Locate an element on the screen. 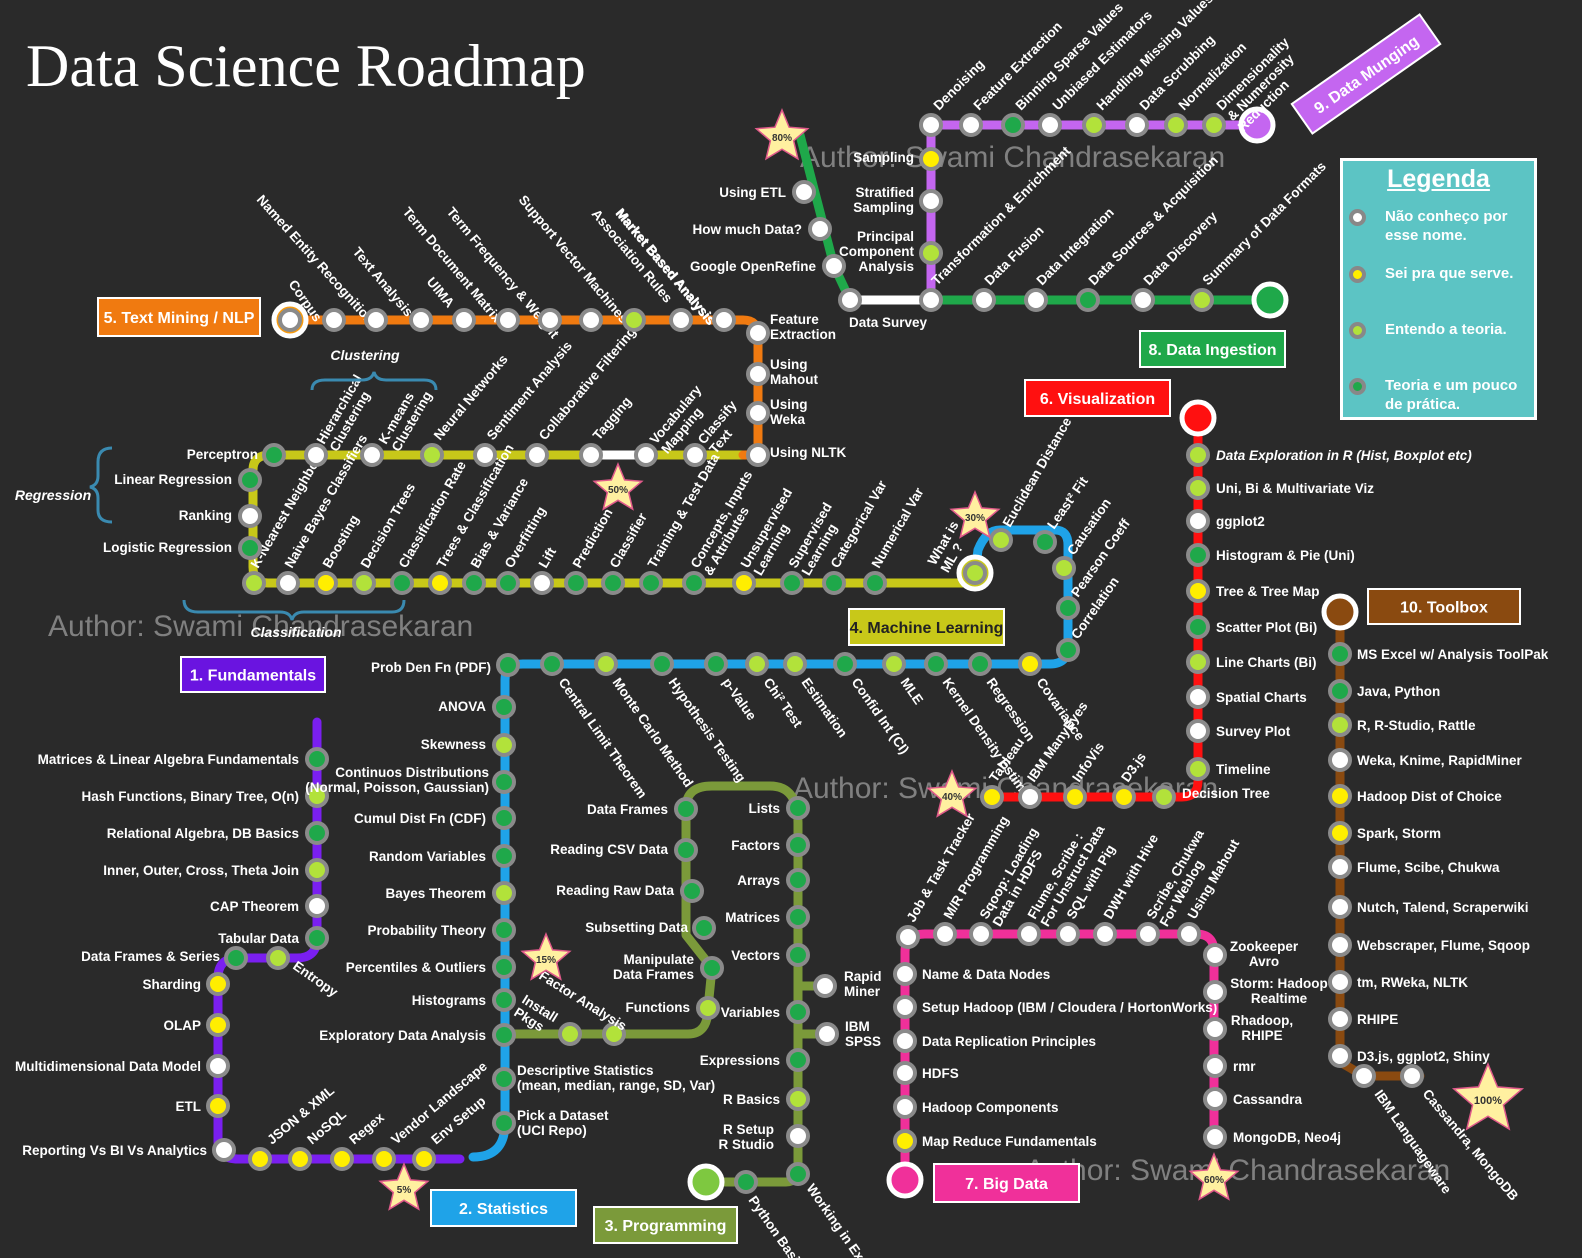  station-dwh-with-hive is located at coordinates (1105, 934).